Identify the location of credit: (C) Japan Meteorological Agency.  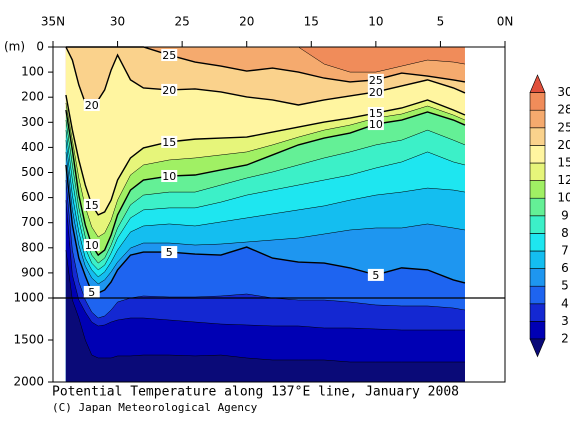
(155, 407).